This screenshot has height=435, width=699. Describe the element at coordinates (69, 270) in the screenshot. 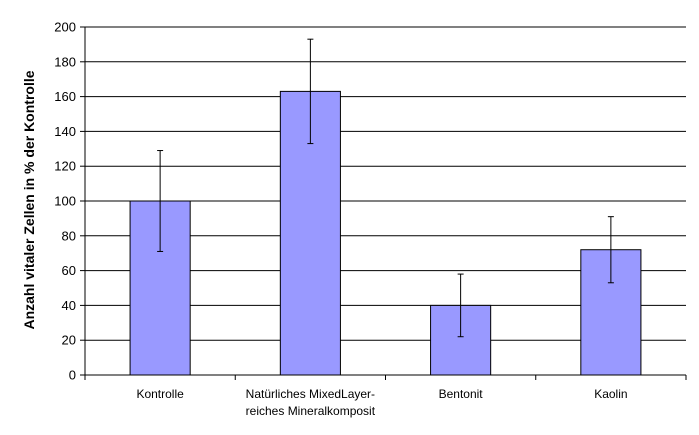

I see `y-tick-label: 60` at that location.